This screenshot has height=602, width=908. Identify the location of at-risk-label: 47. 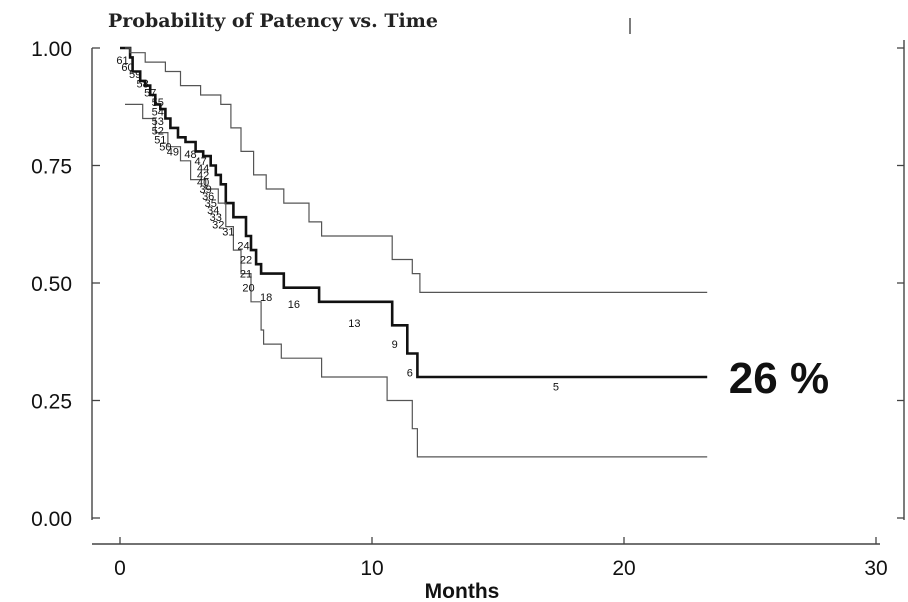
(201, 162).